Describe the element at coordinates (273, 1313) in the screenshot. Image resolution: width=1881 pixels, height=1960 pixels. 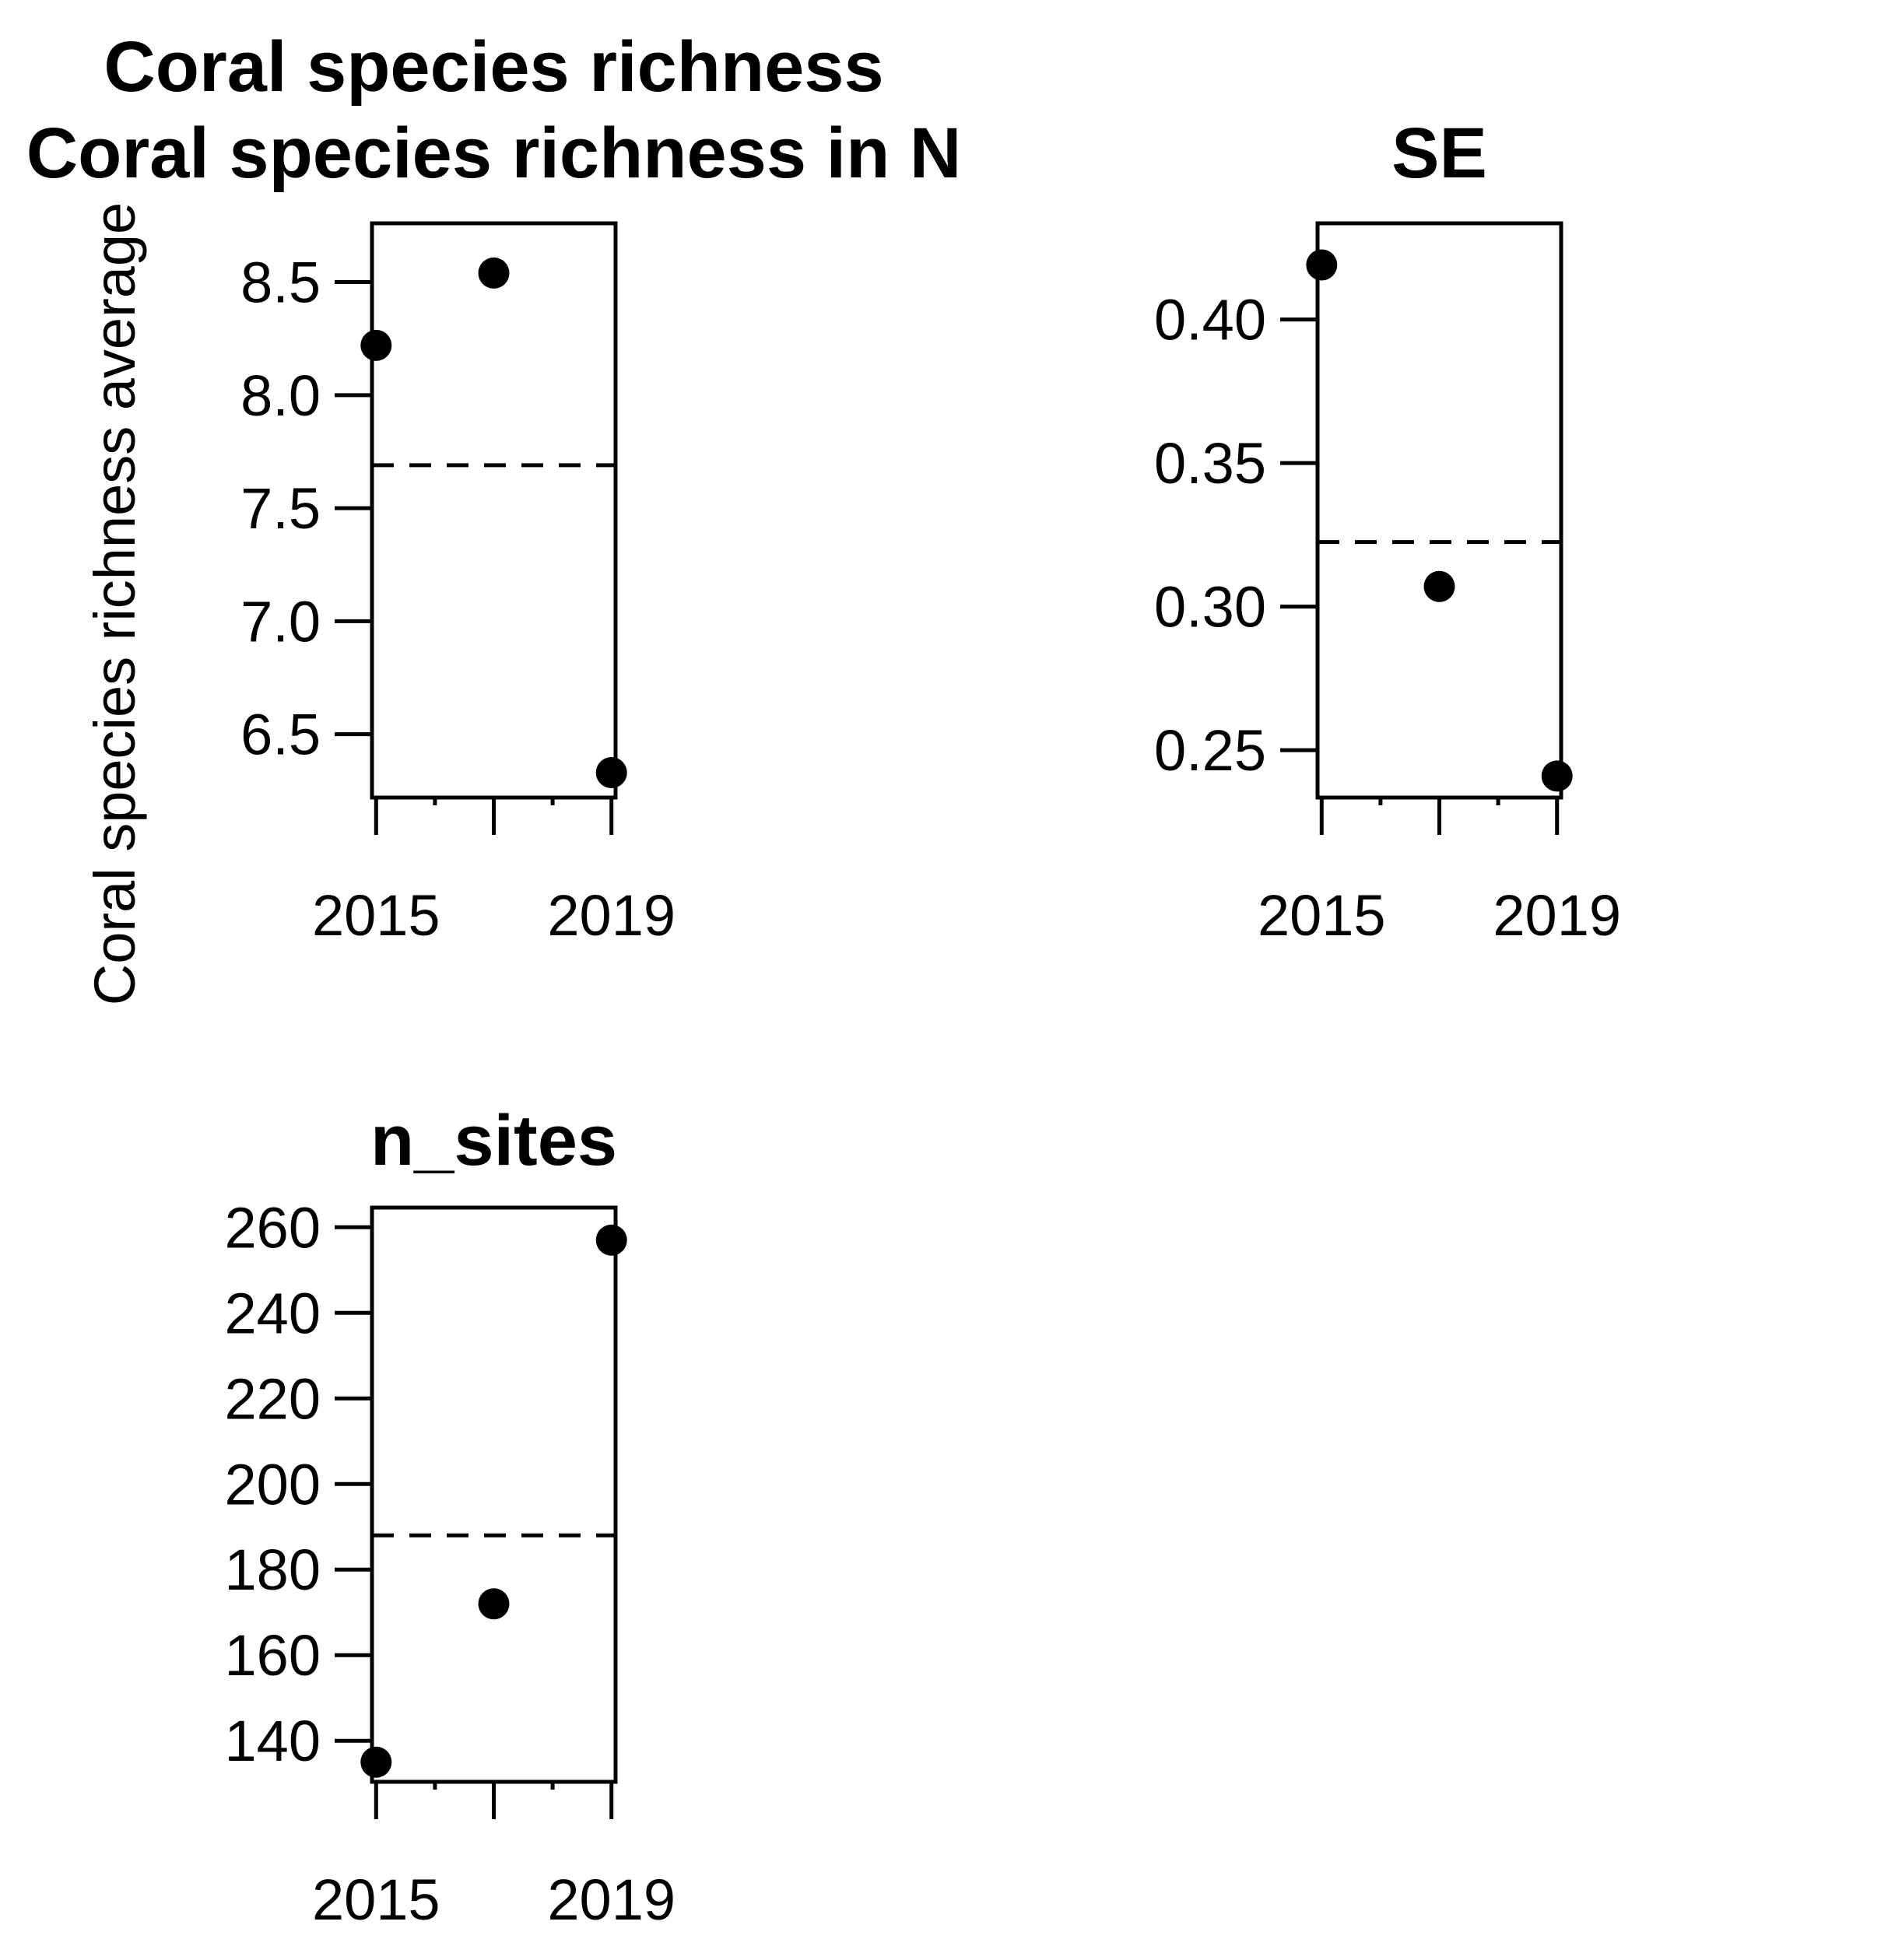
I see `y-tick-label: 240` at that location.